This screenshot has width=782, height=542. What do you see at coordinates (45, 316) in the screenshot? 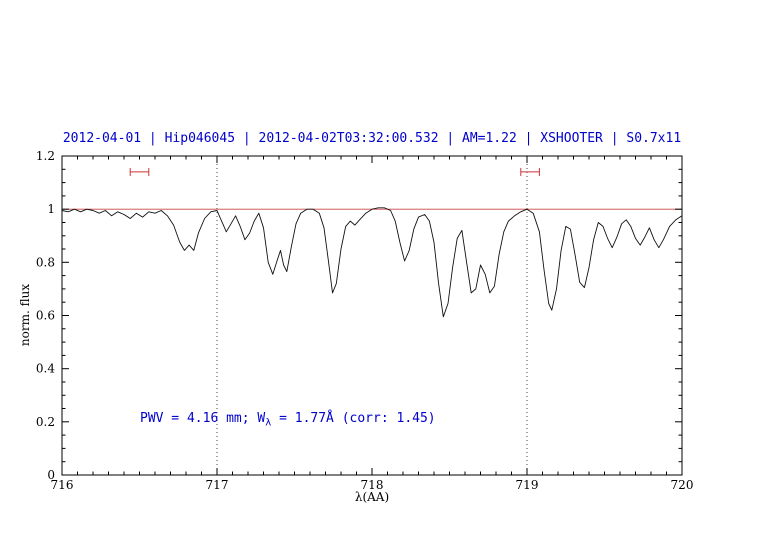
I see `y-tick-label: 0.6` at bounding box center [45, 316].